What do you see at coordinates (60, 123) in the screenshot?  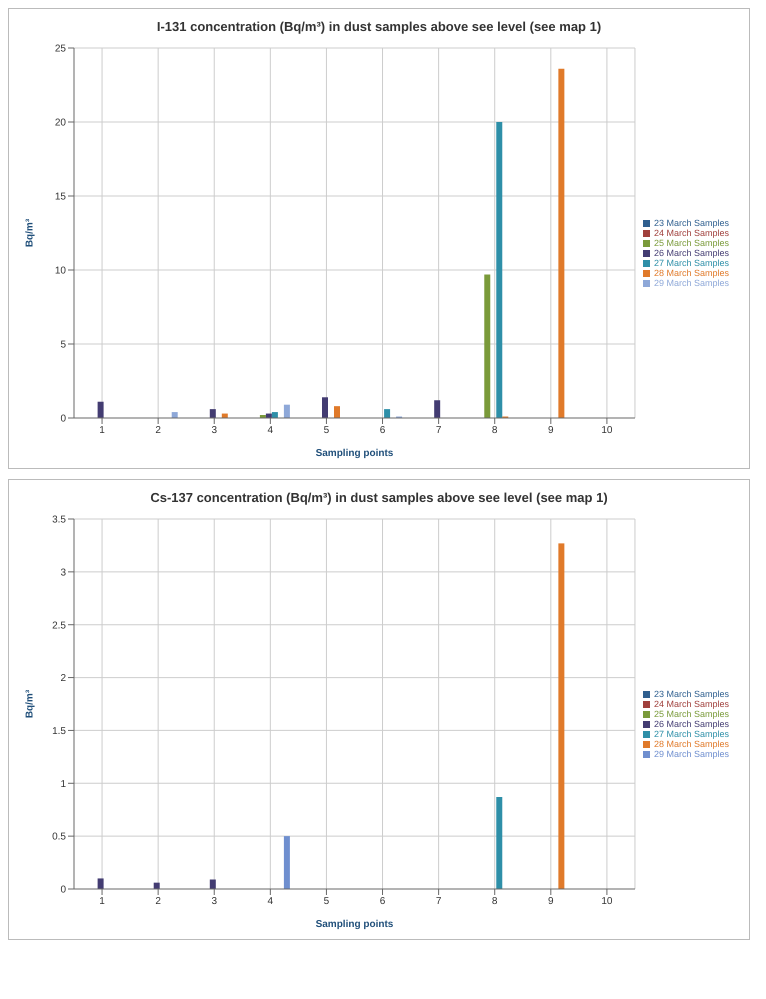 I see `y-tick-label: 20` at bounding box center [60, 123].